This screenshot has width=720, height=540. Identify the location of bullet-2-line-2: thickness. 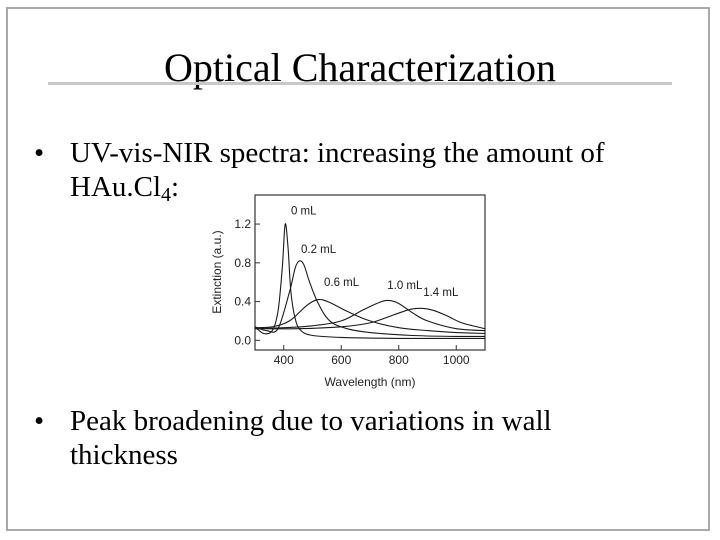
(124, 455).